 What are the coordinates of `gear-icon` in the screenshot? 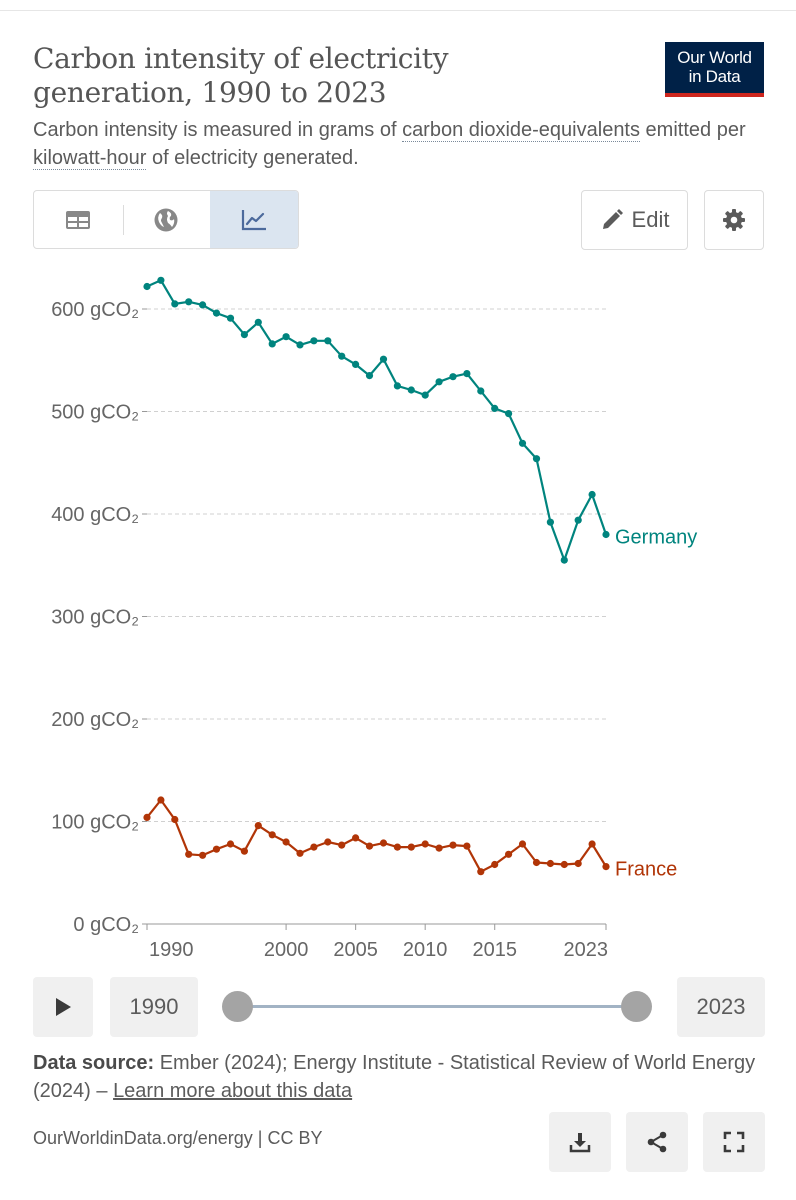 It's located at (734, 220).